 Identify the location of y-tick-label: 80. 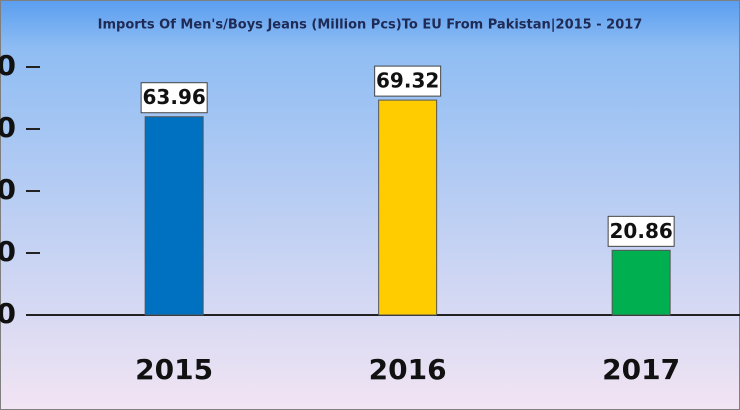
(8, 65).